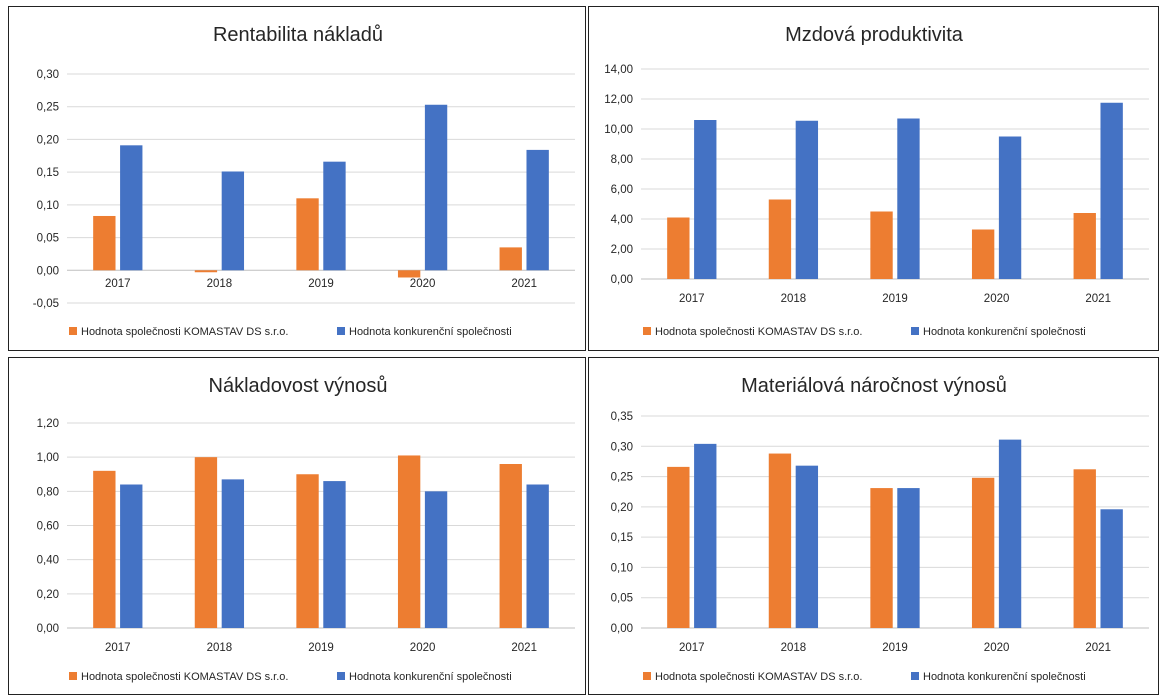  What do you see at coordinates (874, 35) in the screenshot?
I see `chart-title: Mzdová produktivita` at bounding box center [874, 35].